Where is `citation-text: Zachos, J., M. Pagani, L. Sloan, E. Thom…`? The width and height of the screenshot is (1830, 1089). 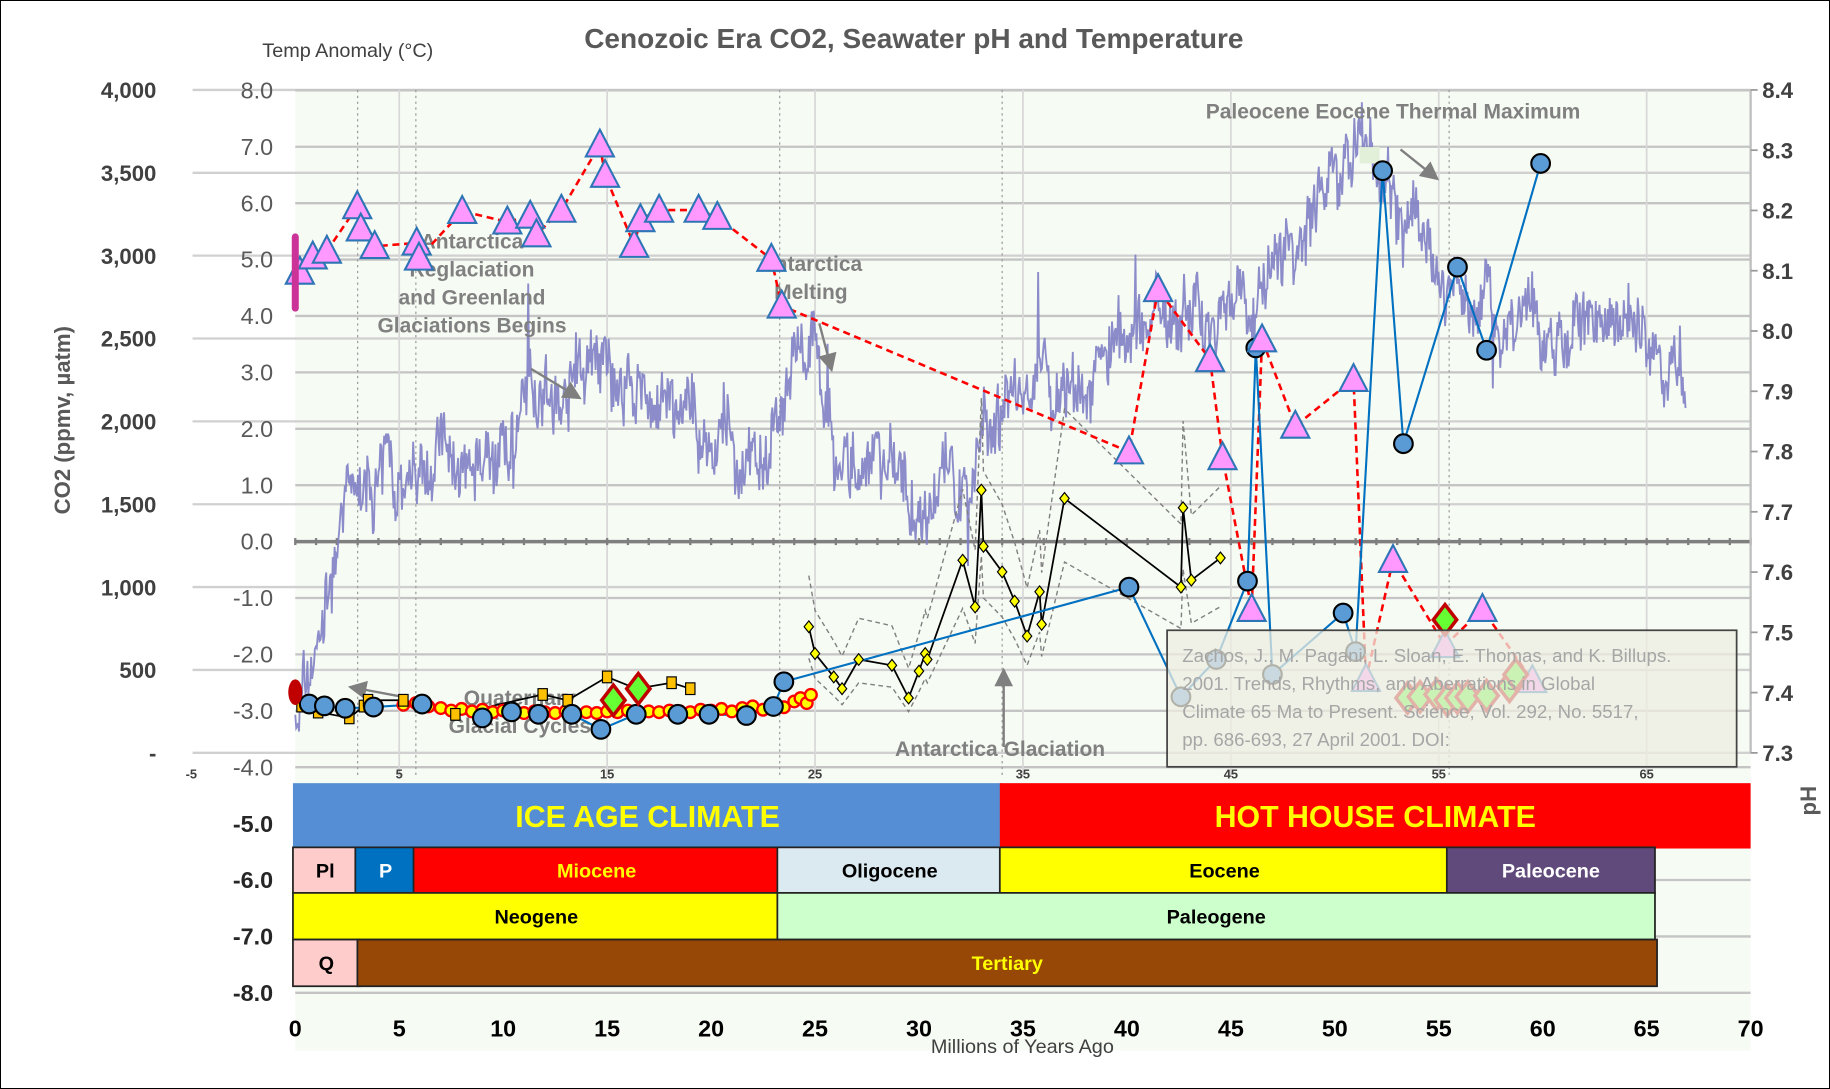
citation-text: Zachos, J., M. Pagani, L. Sloan, E. Thom… is located at coordinates (1426, 655).